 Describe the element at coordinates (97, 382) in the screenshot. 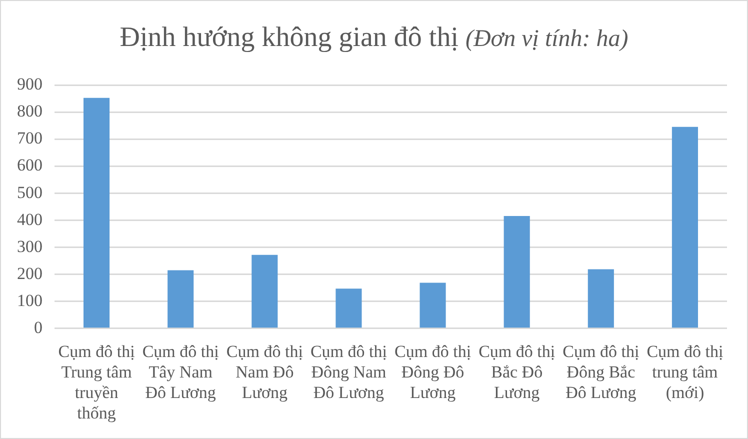

I see `x-tick-label: Cụm đô thị Trung tâm truyền thống` at that location.